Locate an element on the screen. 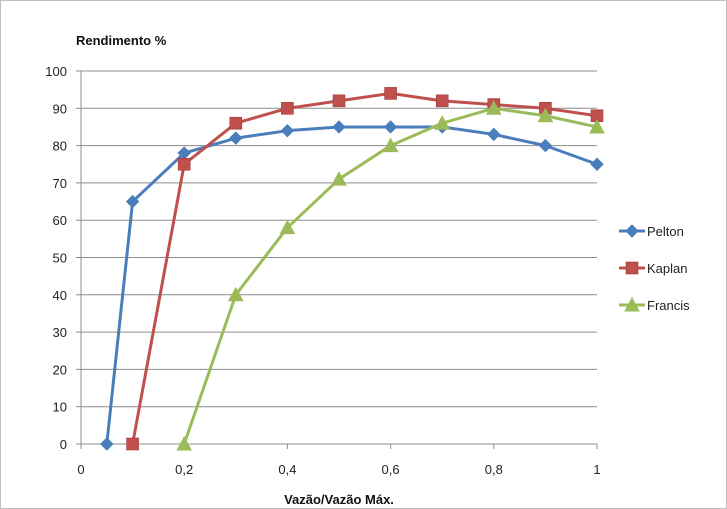  y-tick-label: 30 is located at coordinates (60, 332).